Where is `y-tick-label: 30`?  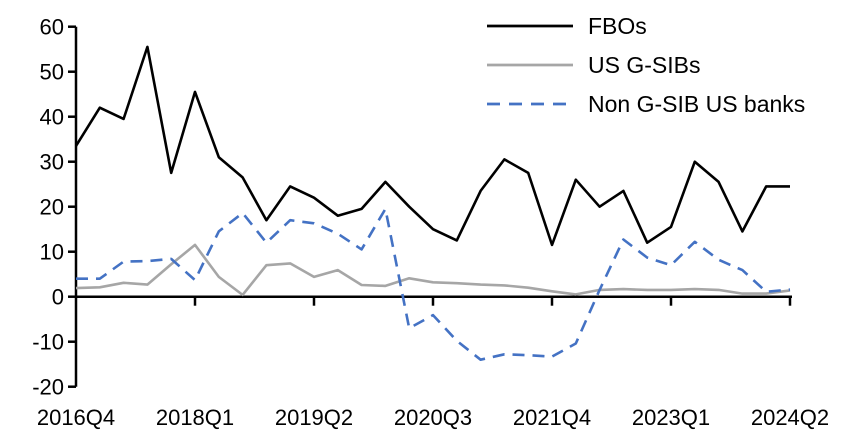 y-tick-label: 30 is located at coordinates (52, 162).